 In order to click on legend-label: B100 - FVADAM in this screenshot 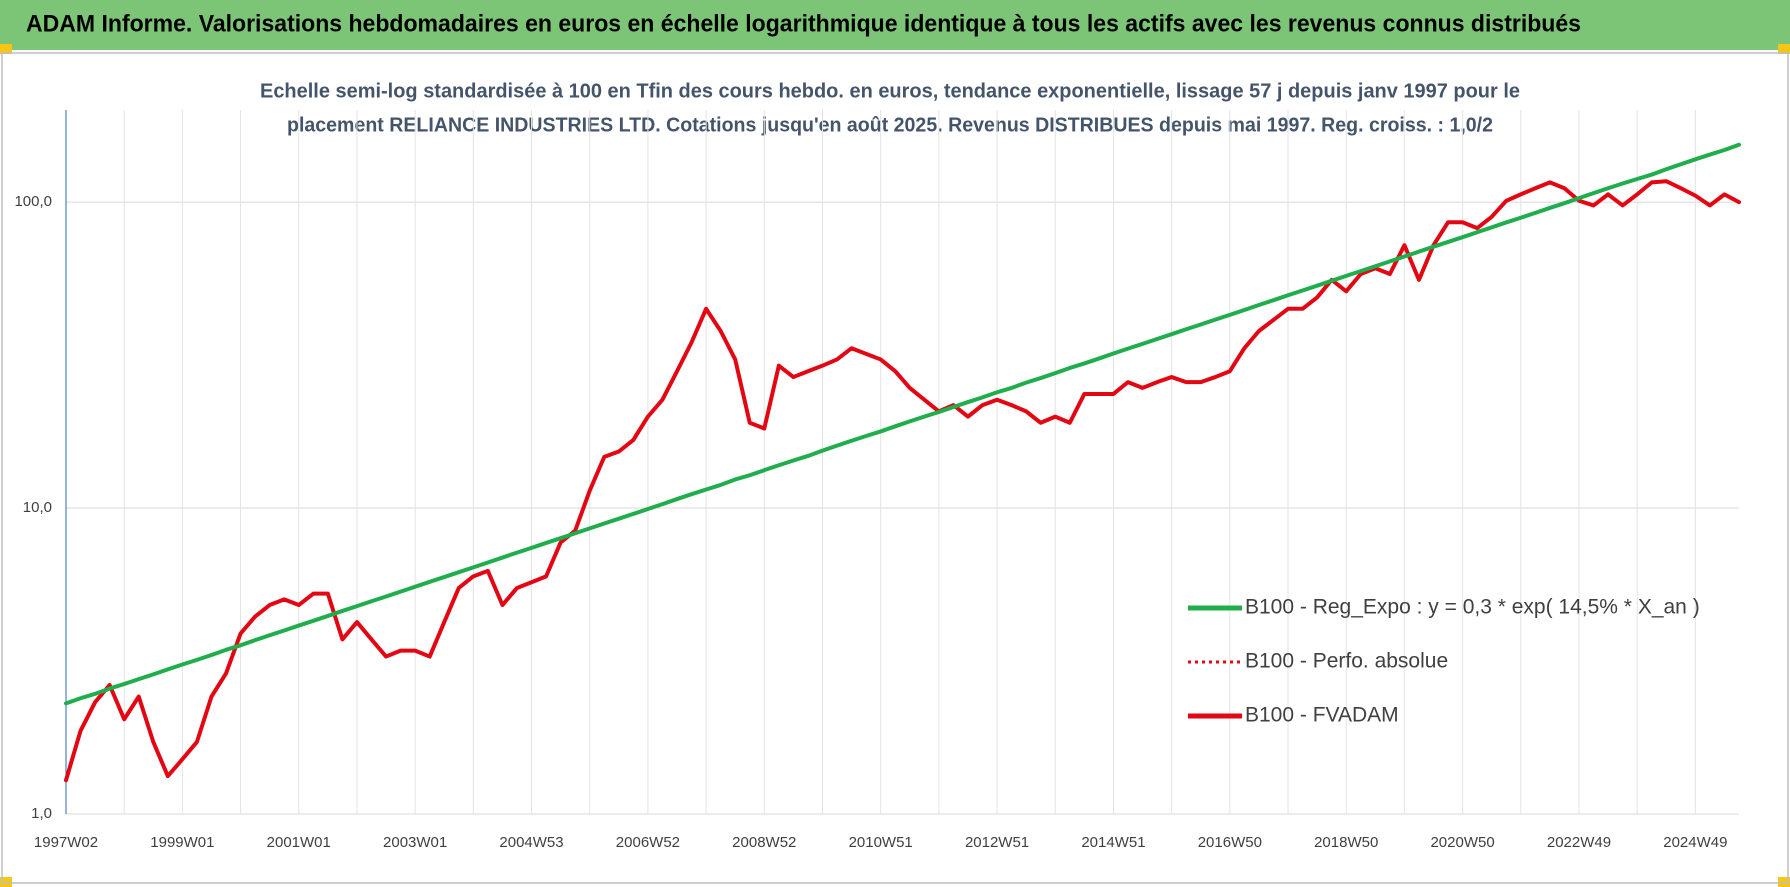, I will do `click(1322, 715)`.